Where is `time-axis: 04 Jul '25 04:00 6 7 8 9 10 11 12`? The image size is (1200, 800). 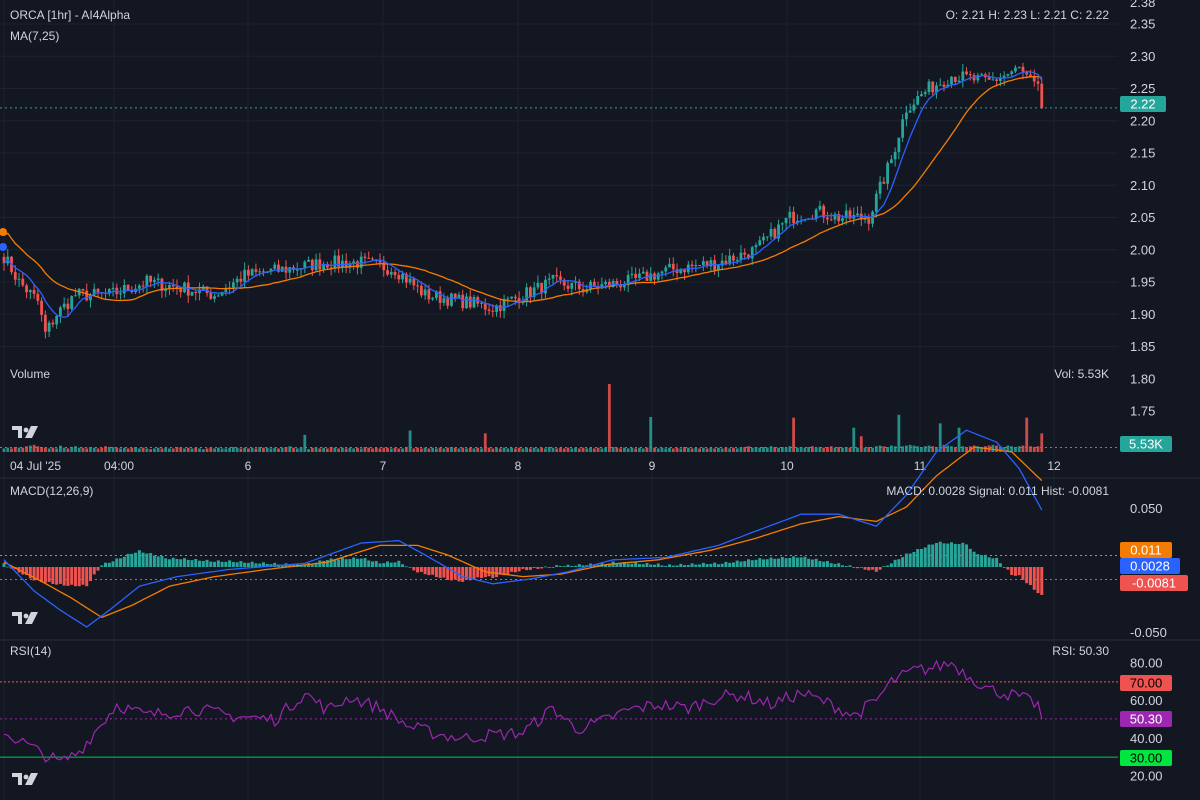 time-axis: 04 Jul '25 04:00 6 7 8 9 10 11 12 is located at coordinates (535, 466).